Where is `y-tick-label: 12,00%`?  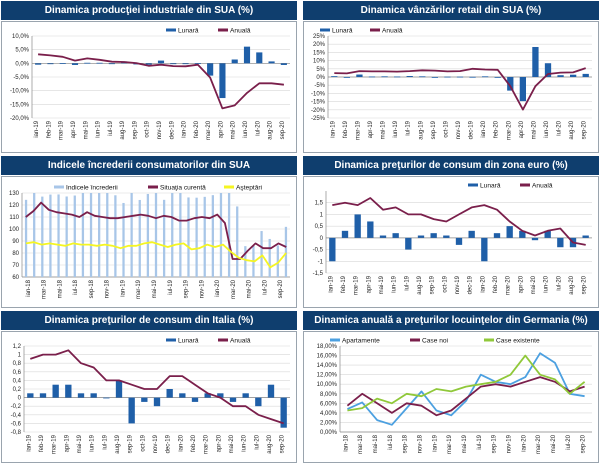 y-tick-label: 12,00% is located at coordinates (327, 376).